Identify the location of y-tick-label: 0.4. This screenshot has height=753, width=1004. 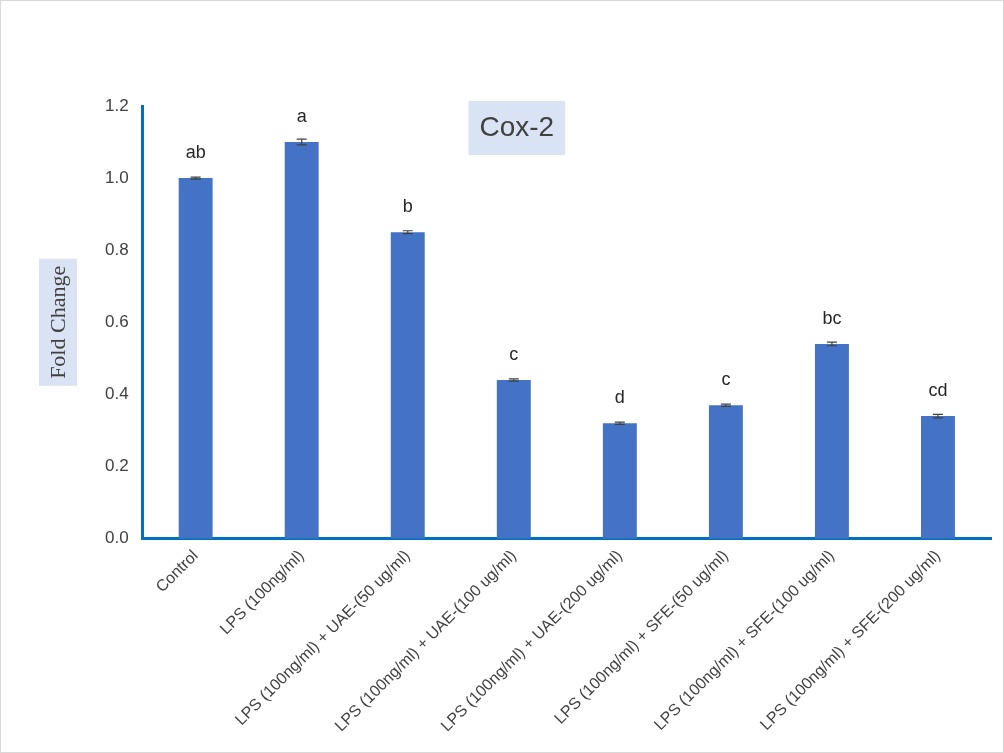
(116, 394).